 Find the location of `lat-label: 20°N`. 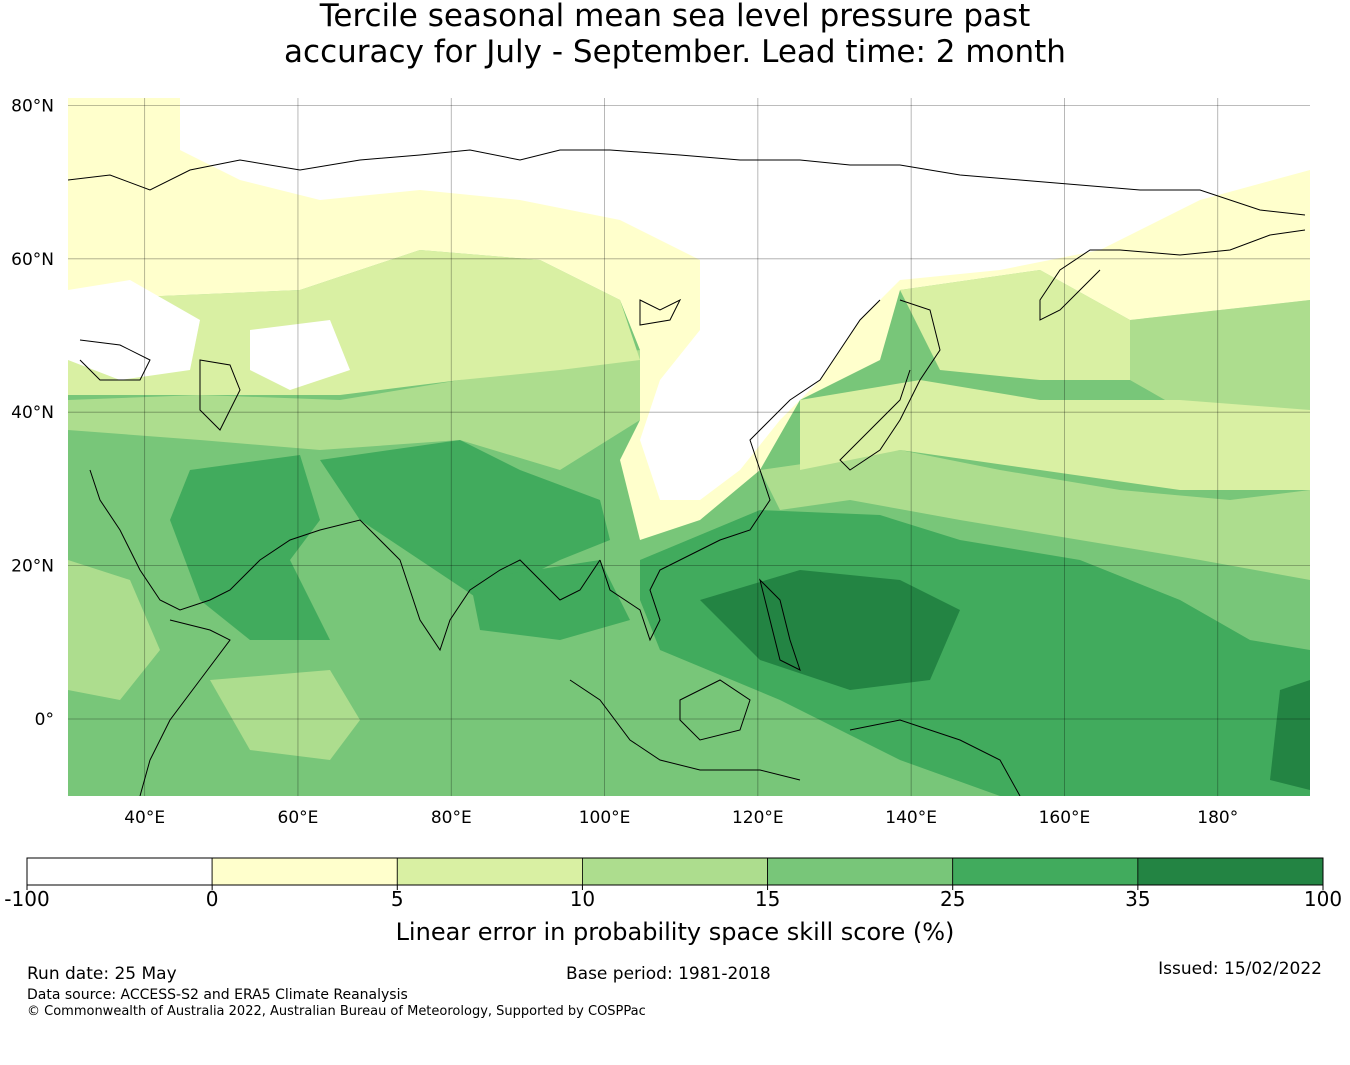

lat-label: 20°N is located at coordinates (32, 567).